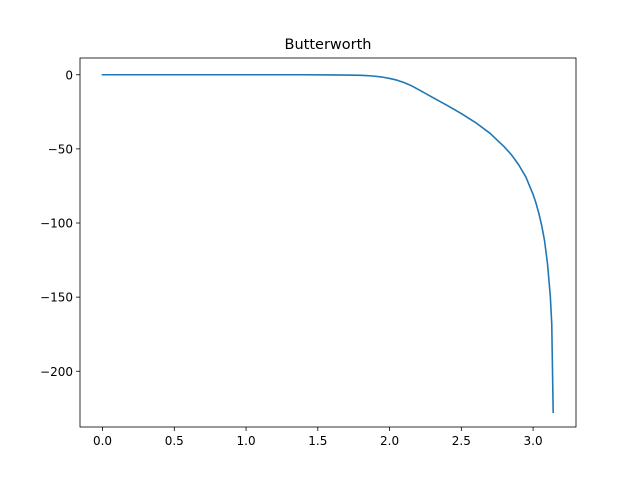 This screenshot has height=480, width=640. Describe the element at coordinates (317, 441) in the screenshot. I see `x-tick-label: 1.5` at that location.